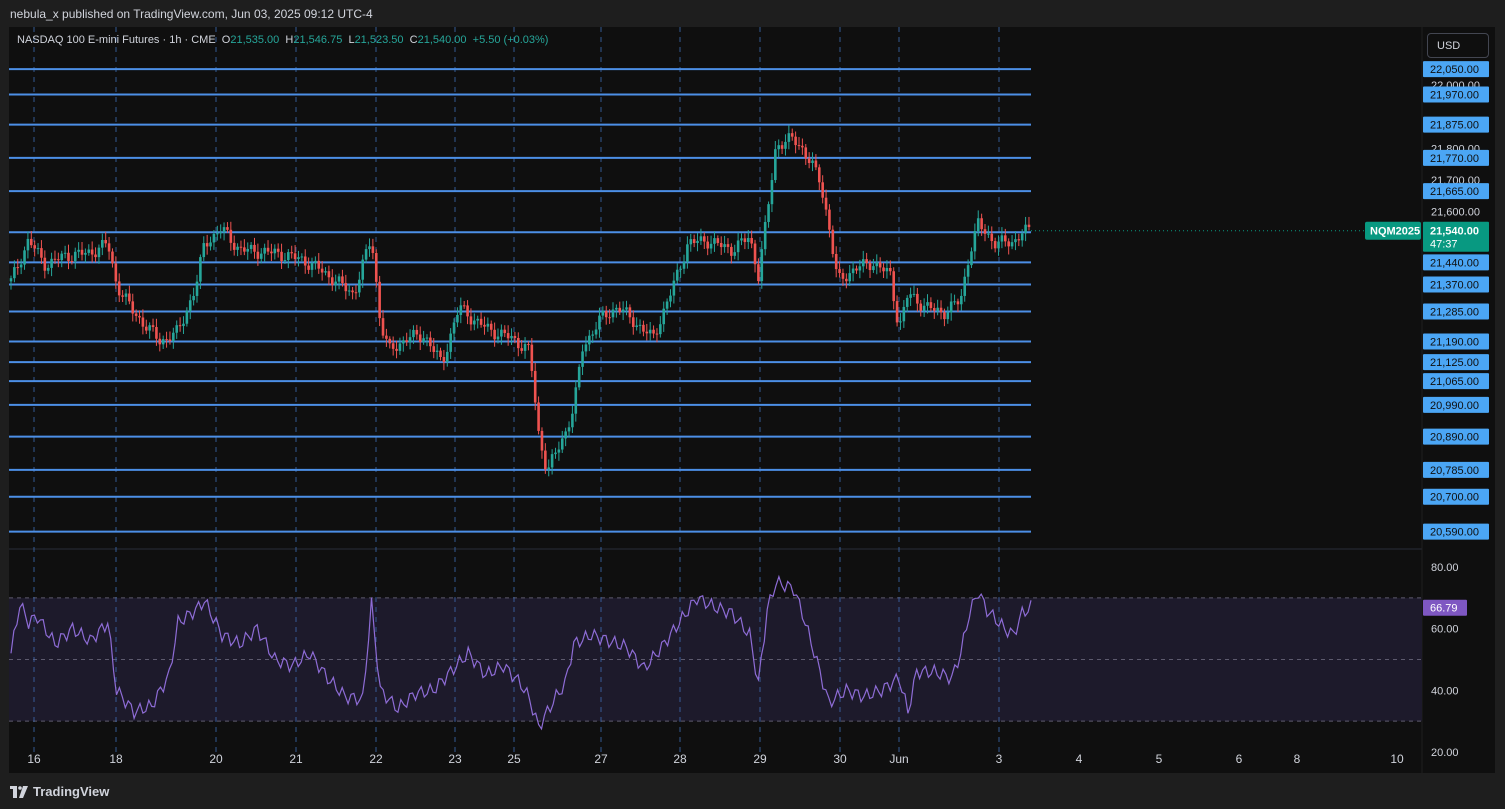  I want to click on tradingview-brand: TradingView, so click(59, 791).